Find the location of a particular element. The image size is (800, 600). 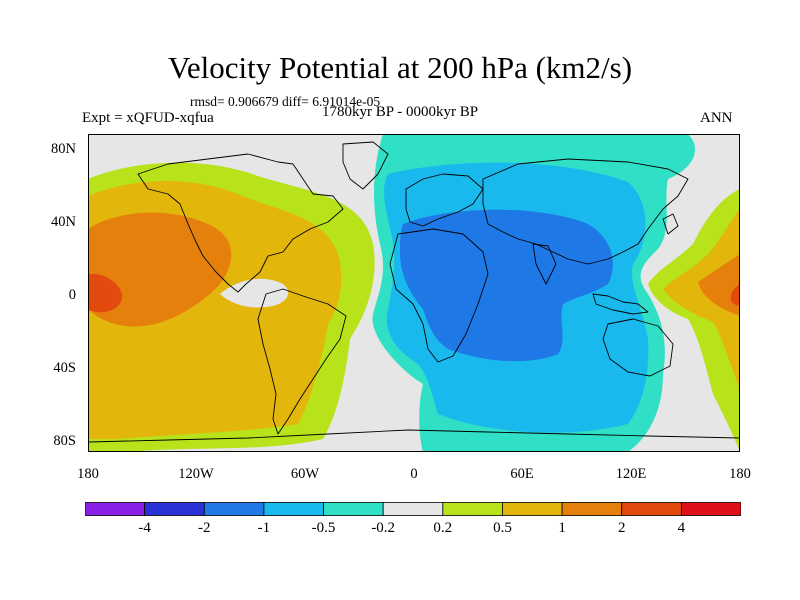

neutral-patch-gulf is located at coordinates (254, 293).